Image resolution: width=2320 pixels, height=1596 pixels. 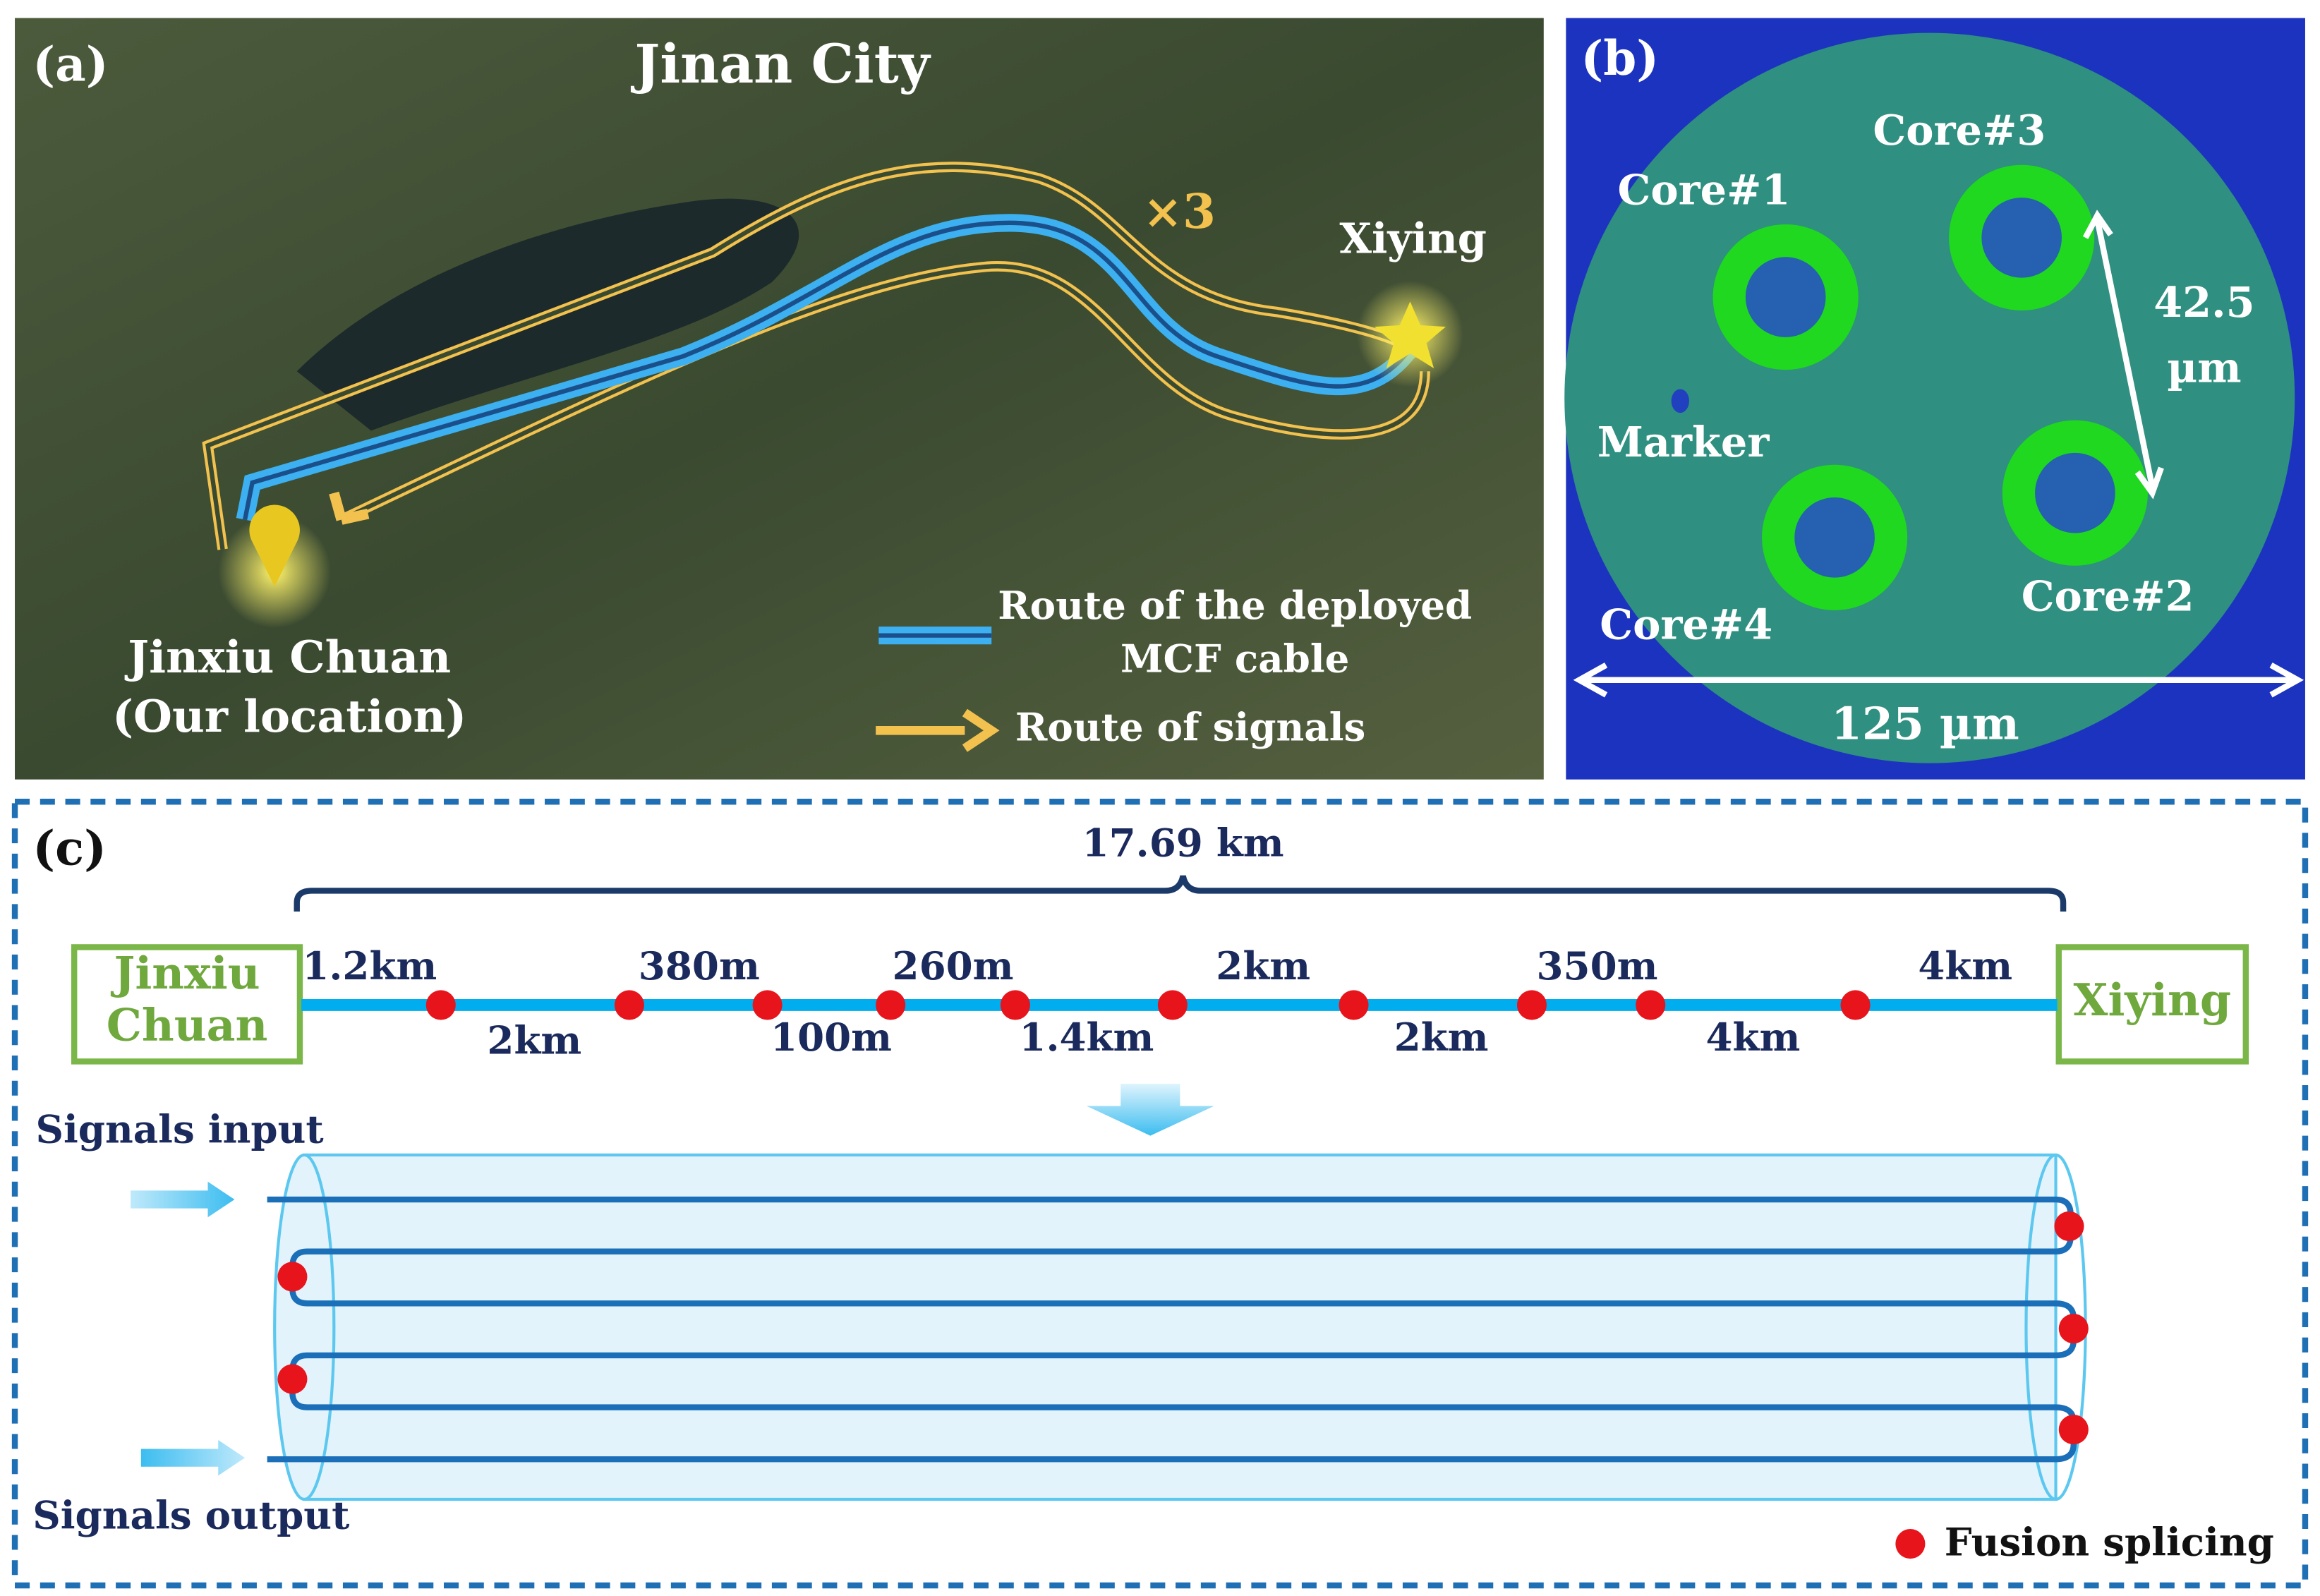 What do you see at coordinates (938, 730) in the screenshot?
I see `legend-signal-arrow` at bounding box center [938, 730].